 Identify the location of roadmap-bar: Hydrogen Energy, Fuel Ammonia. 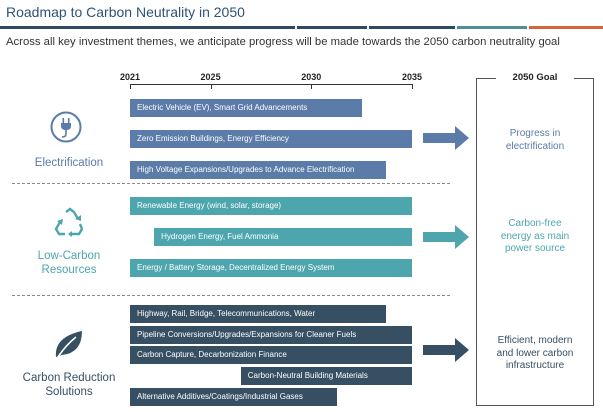
(283, 237).